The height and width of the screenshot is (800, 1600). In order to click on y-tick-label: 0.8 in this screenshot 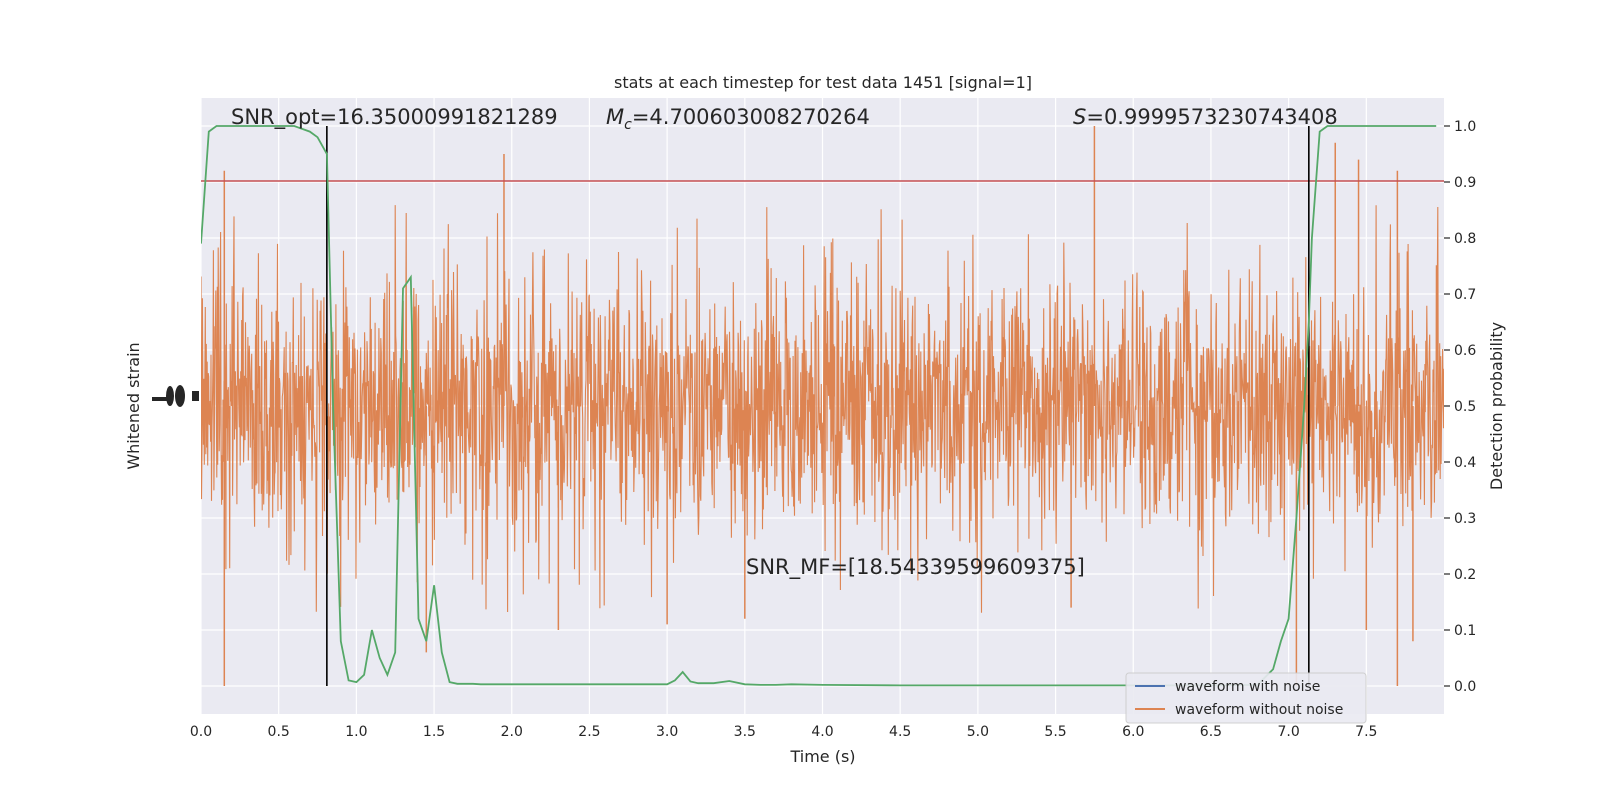, I will do `click(1465, 239)`.